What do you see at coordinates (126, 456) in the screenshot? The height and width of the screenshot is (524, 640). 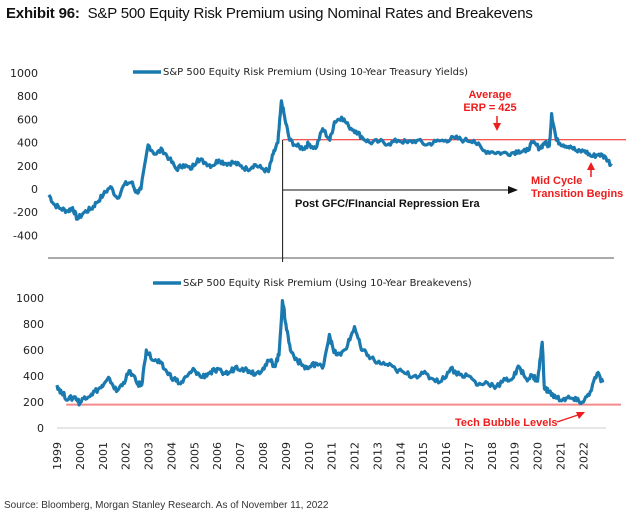 I see `x-tick-label: 2002` at bounding box center [126, 456].